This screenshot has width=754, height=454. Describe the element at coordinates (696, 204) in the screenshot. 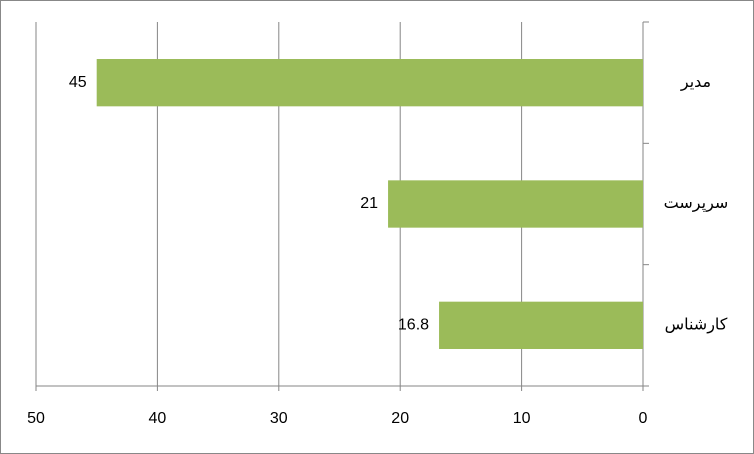

I see `y-tick-label: سرپرست` at that location.